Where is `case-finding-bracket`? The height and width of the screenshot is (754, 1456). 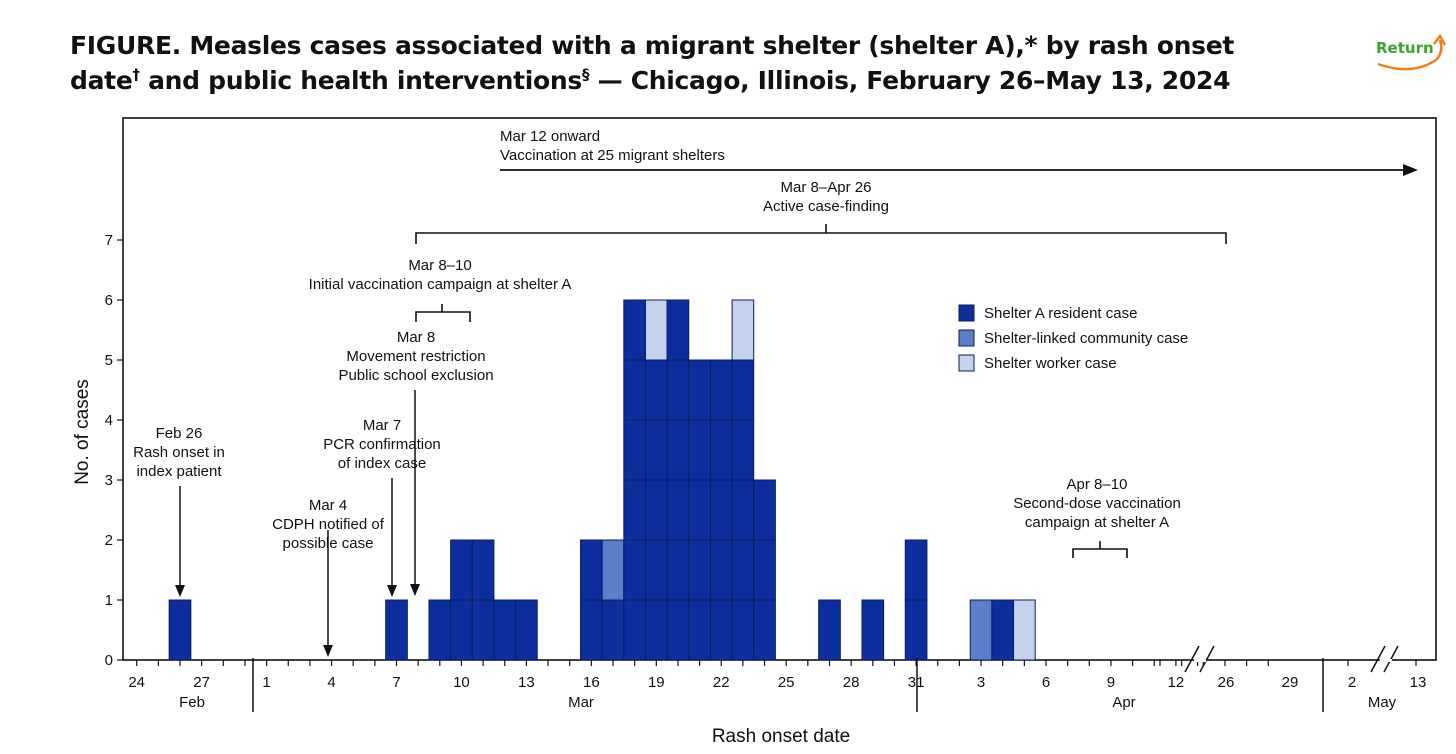 case-finding-bracket is located at coordinates (821, 234).